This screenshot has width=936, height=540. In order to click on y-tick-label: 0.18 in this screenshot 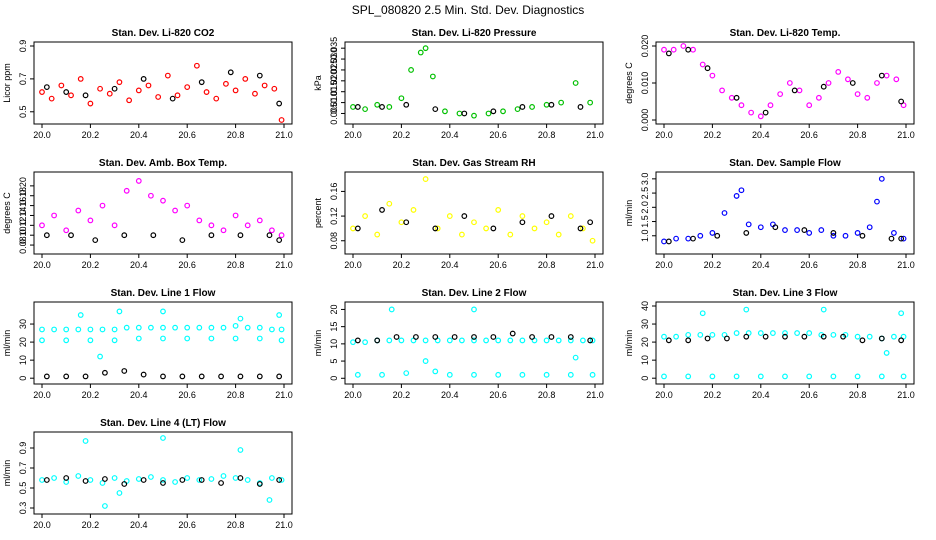, I will do `click(23, 196)`.